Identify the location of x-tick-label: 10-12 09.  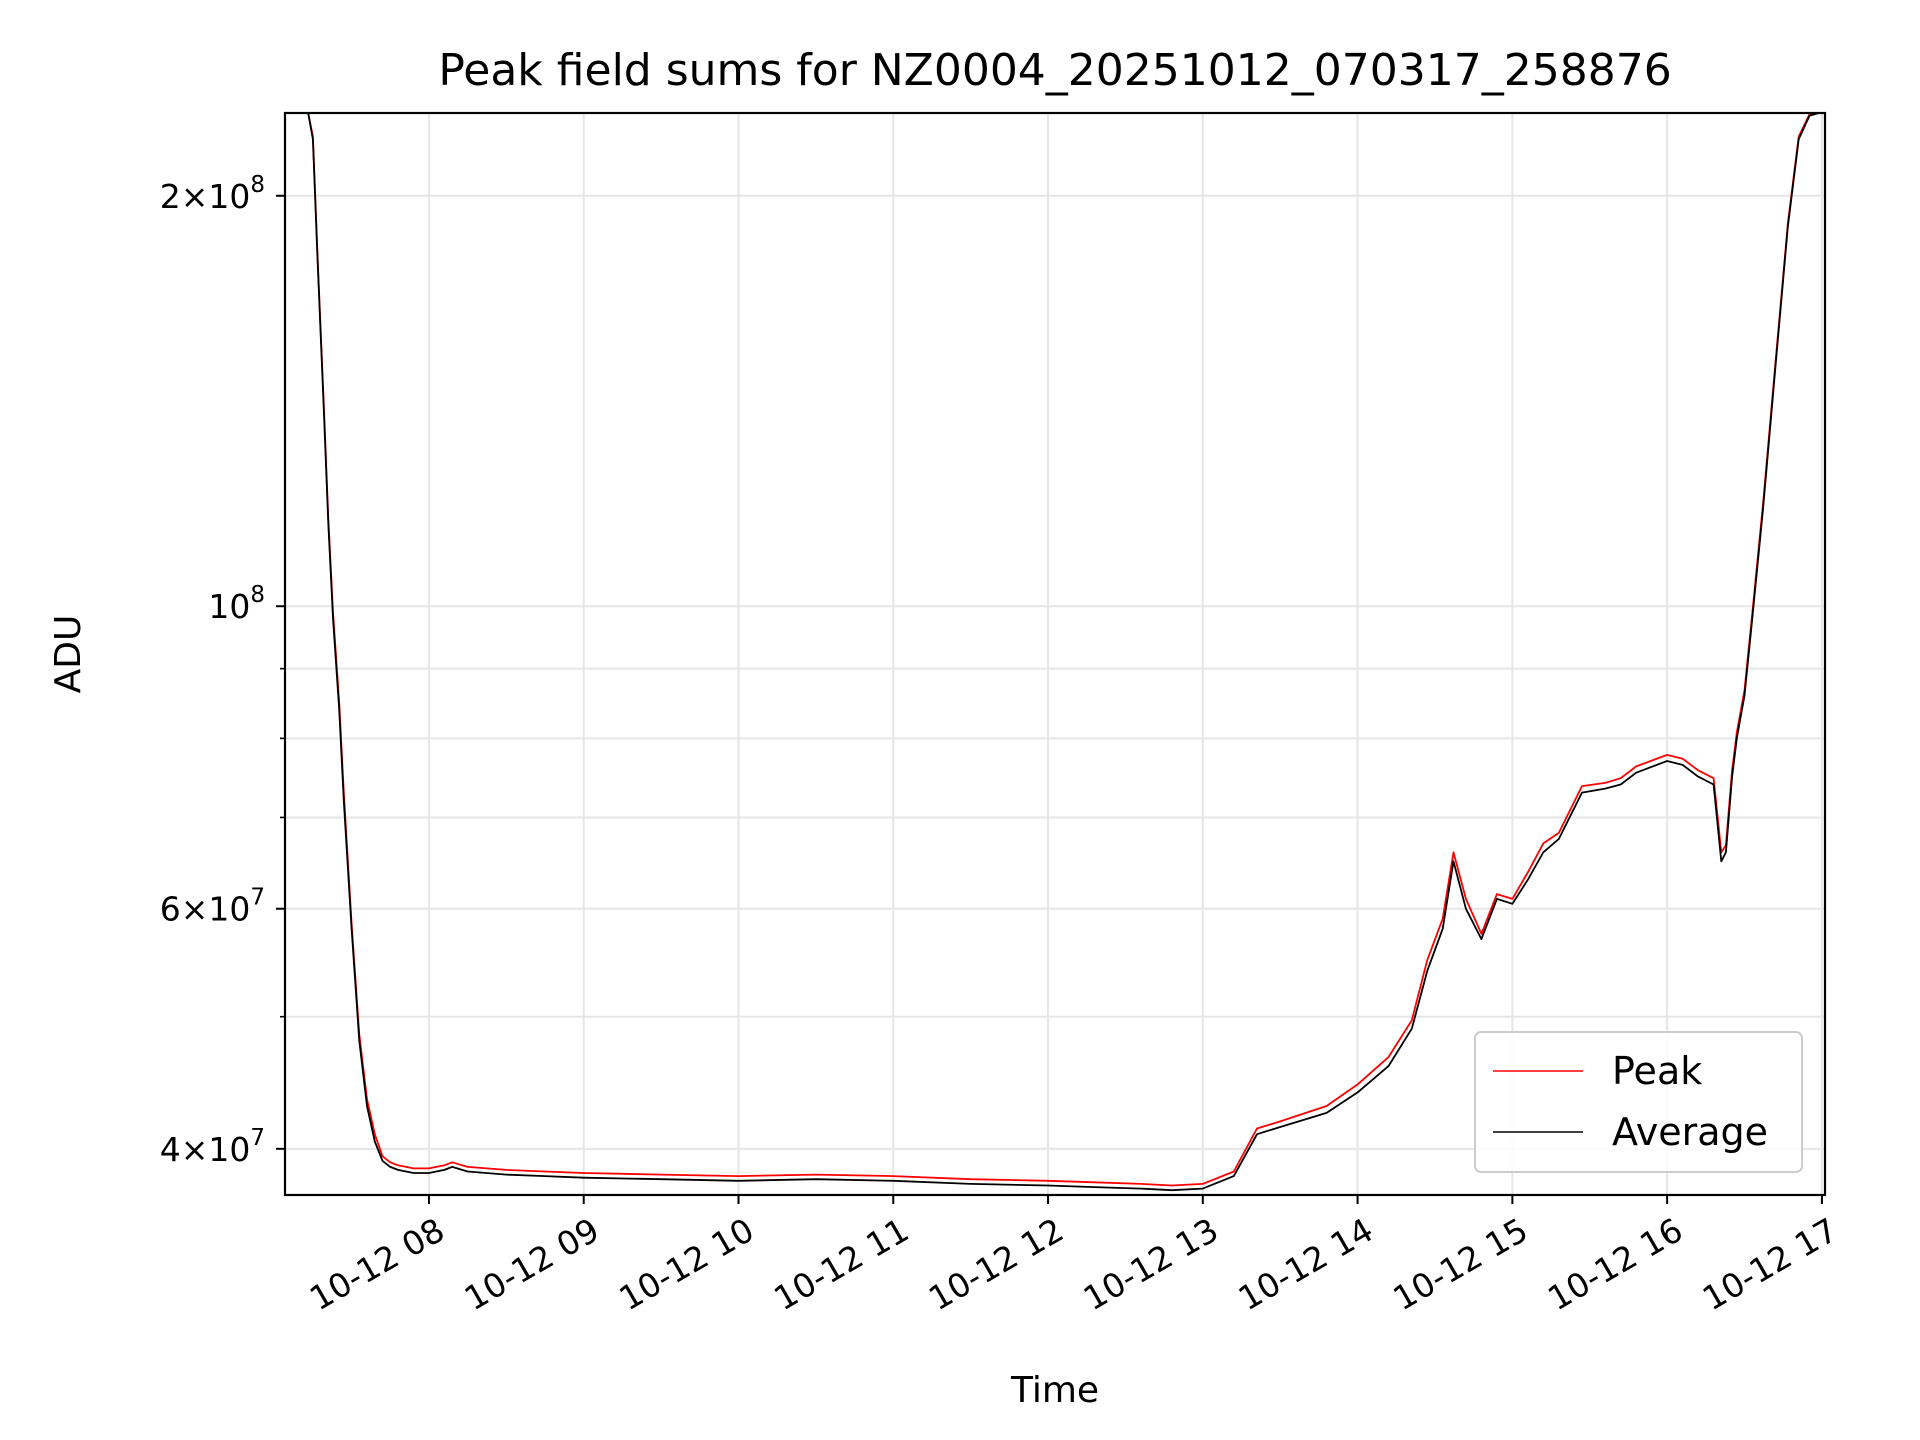
(532, 1264).